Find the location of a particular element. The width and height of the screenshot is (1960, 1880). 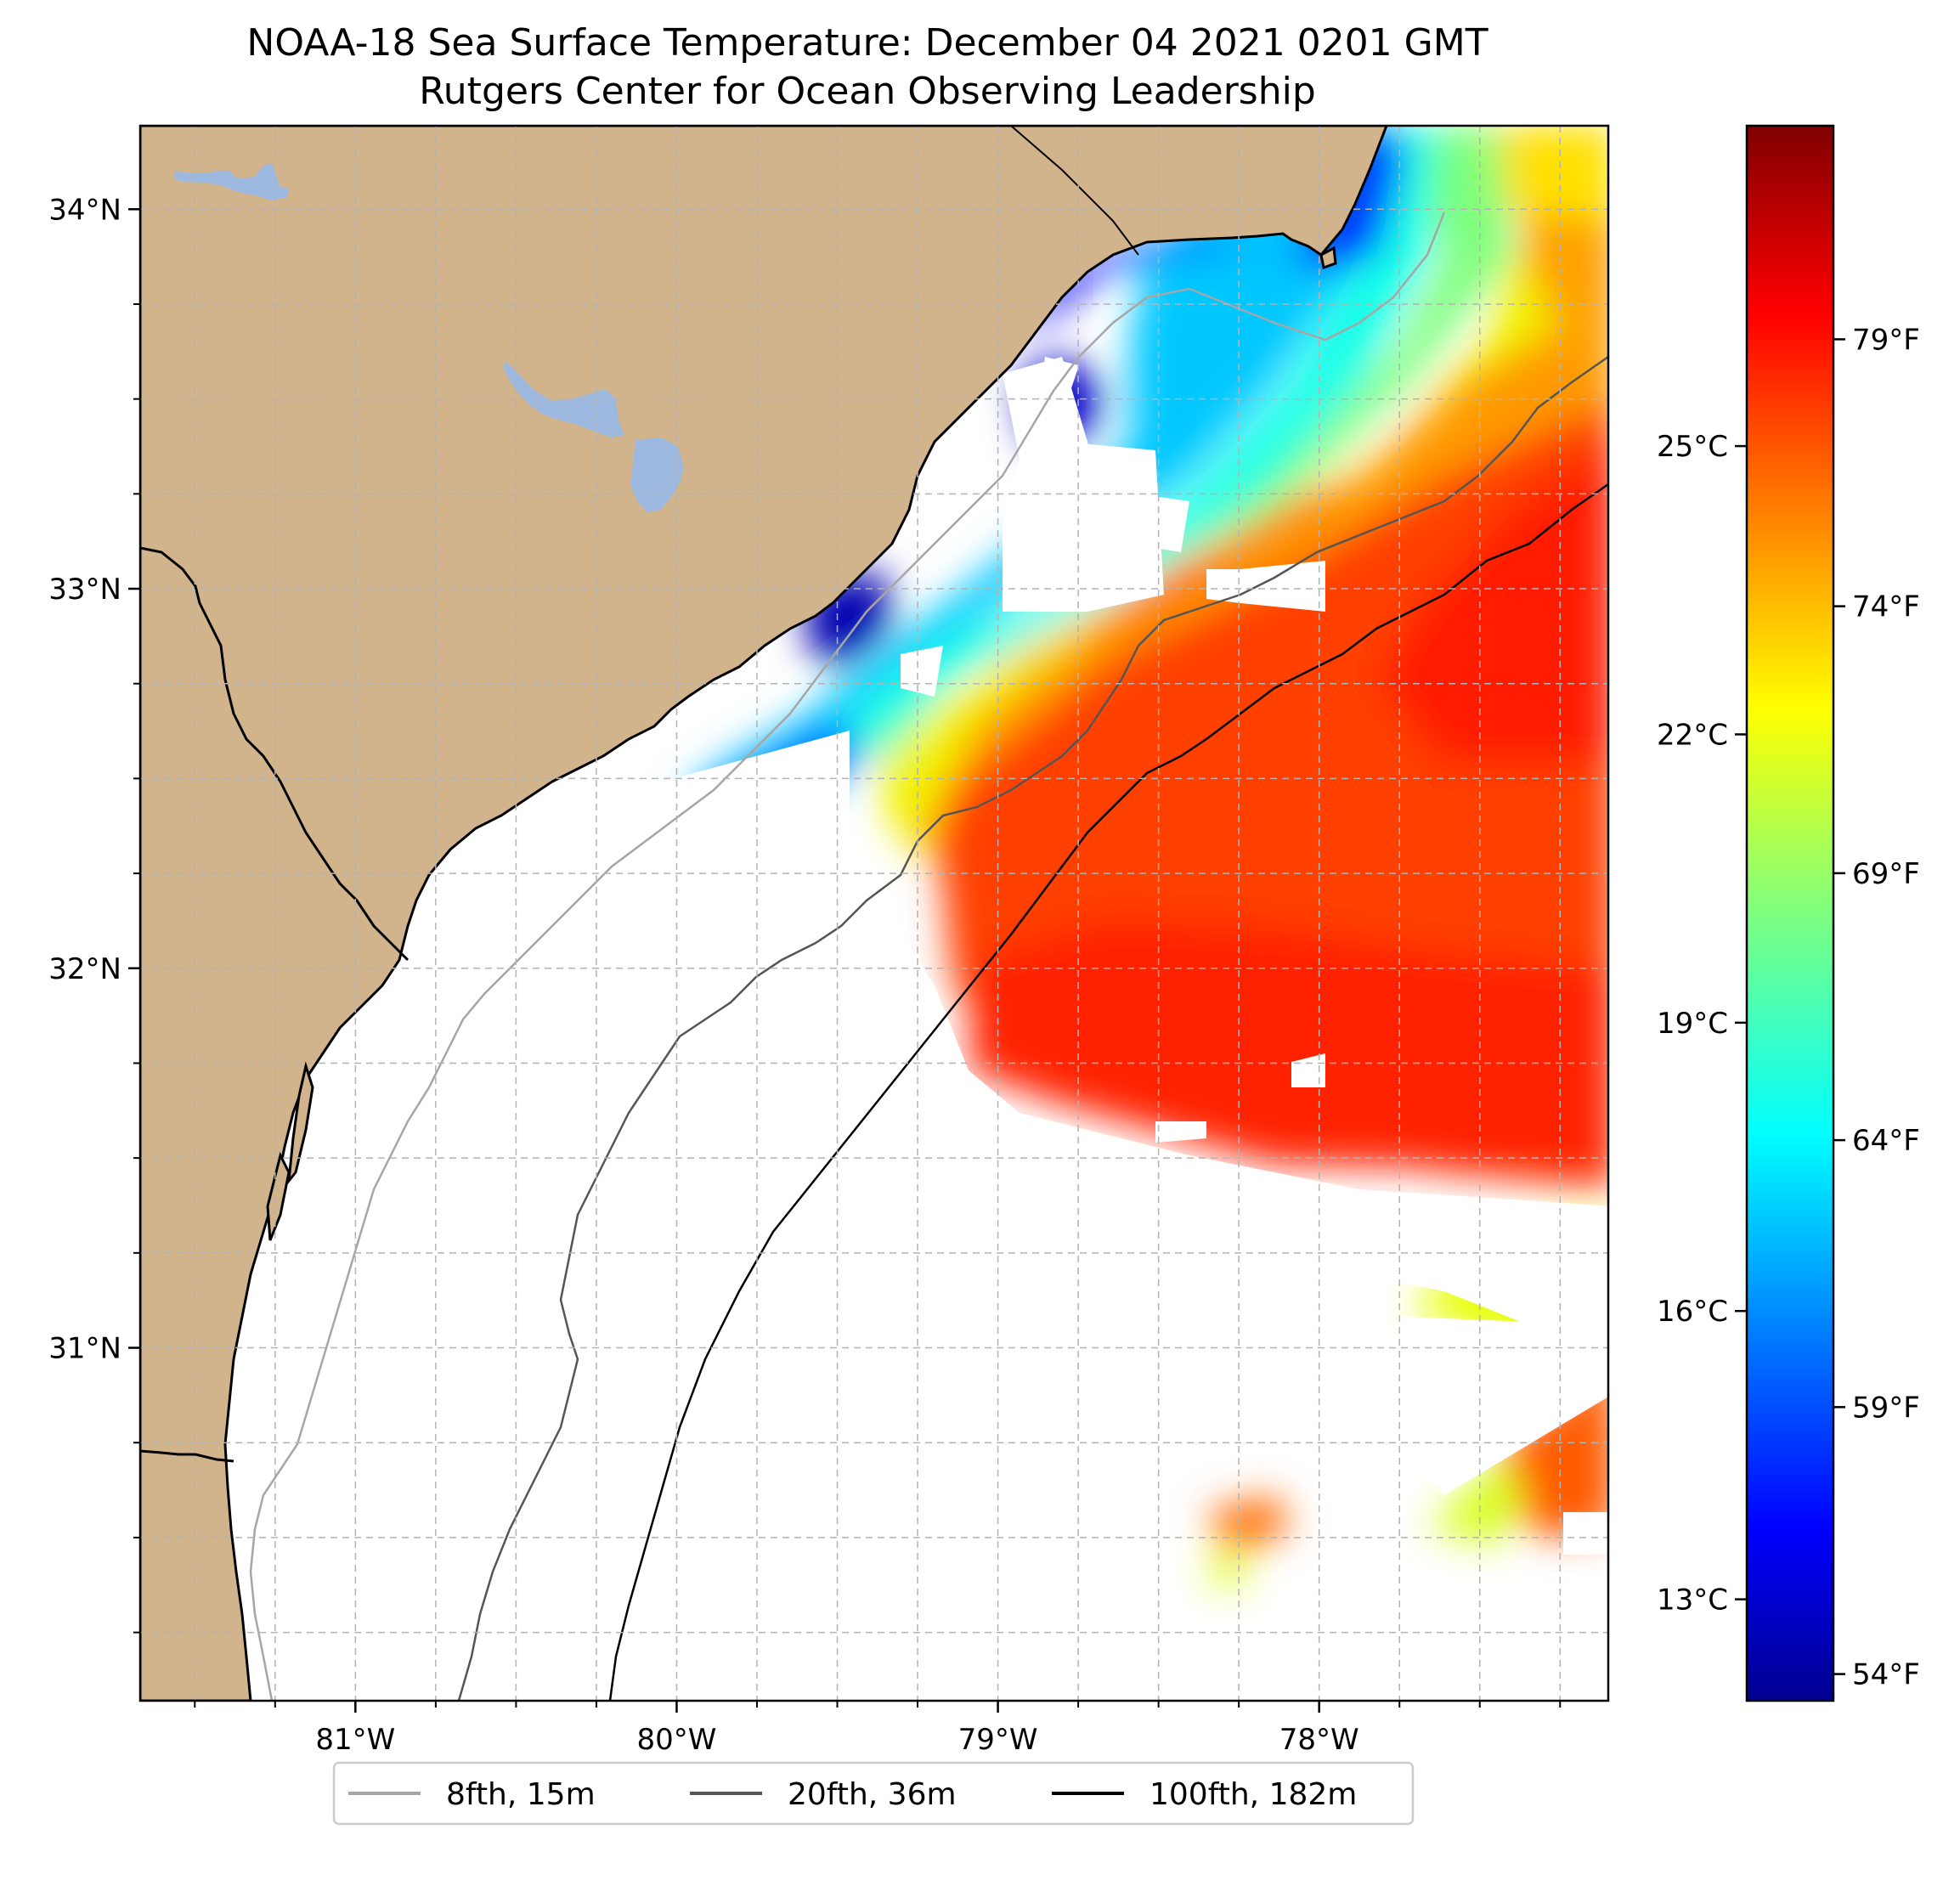

colorbar-fahrenheit-ticks: 79°F 74°F 69°F 64°F 59°F 54°F is located at coordinates (1876, 1008).